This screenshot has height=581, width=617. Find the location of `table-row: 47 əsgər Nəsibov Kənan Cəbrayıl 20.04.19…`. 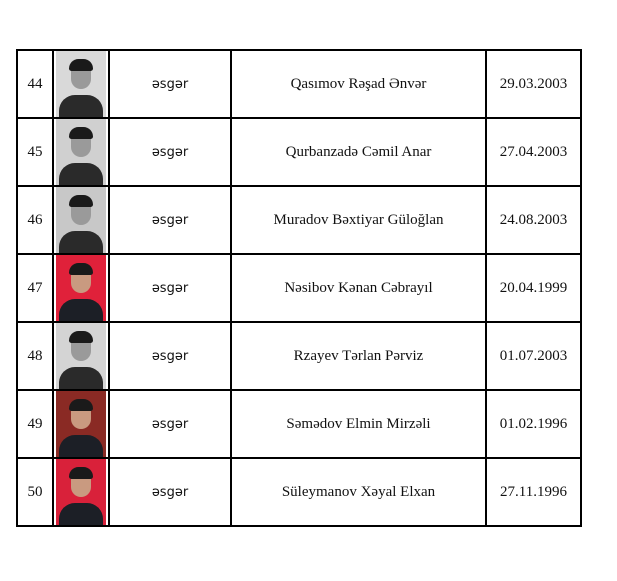

table-row: 47 əsgər Nəsibov Kənan Cəbrayıl 20.04.19… is located at coordinates (299, 288).